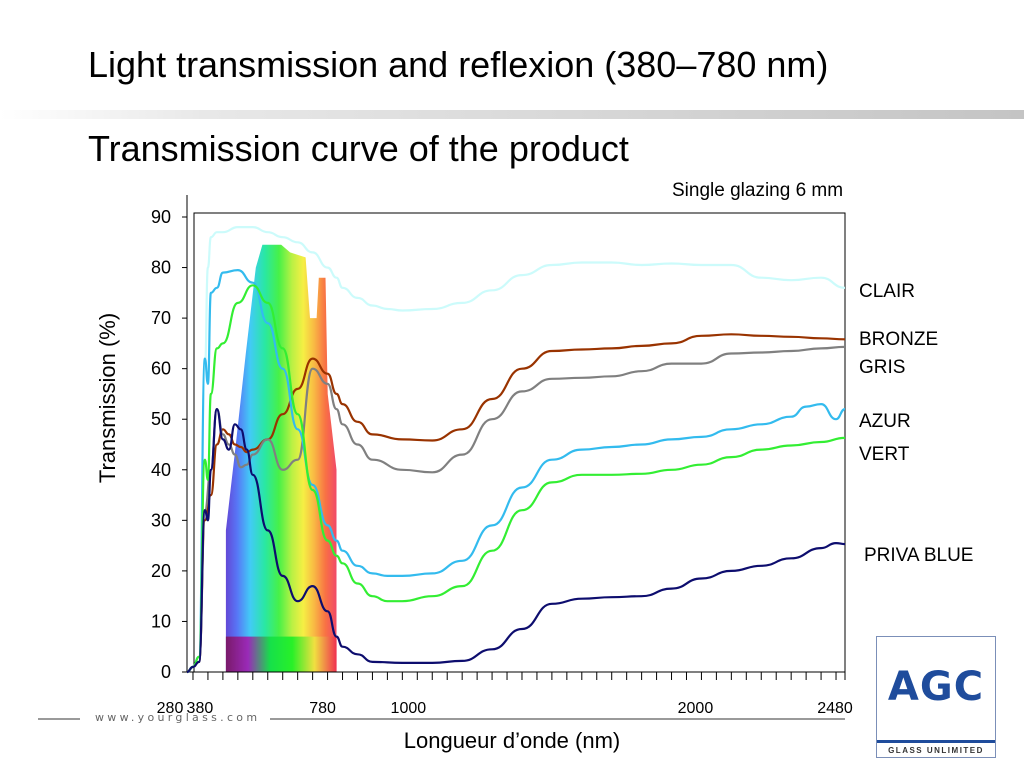 This screenshot has height=768, width=1024. I want to click on y-tick-label: 80, so click(161, 268).